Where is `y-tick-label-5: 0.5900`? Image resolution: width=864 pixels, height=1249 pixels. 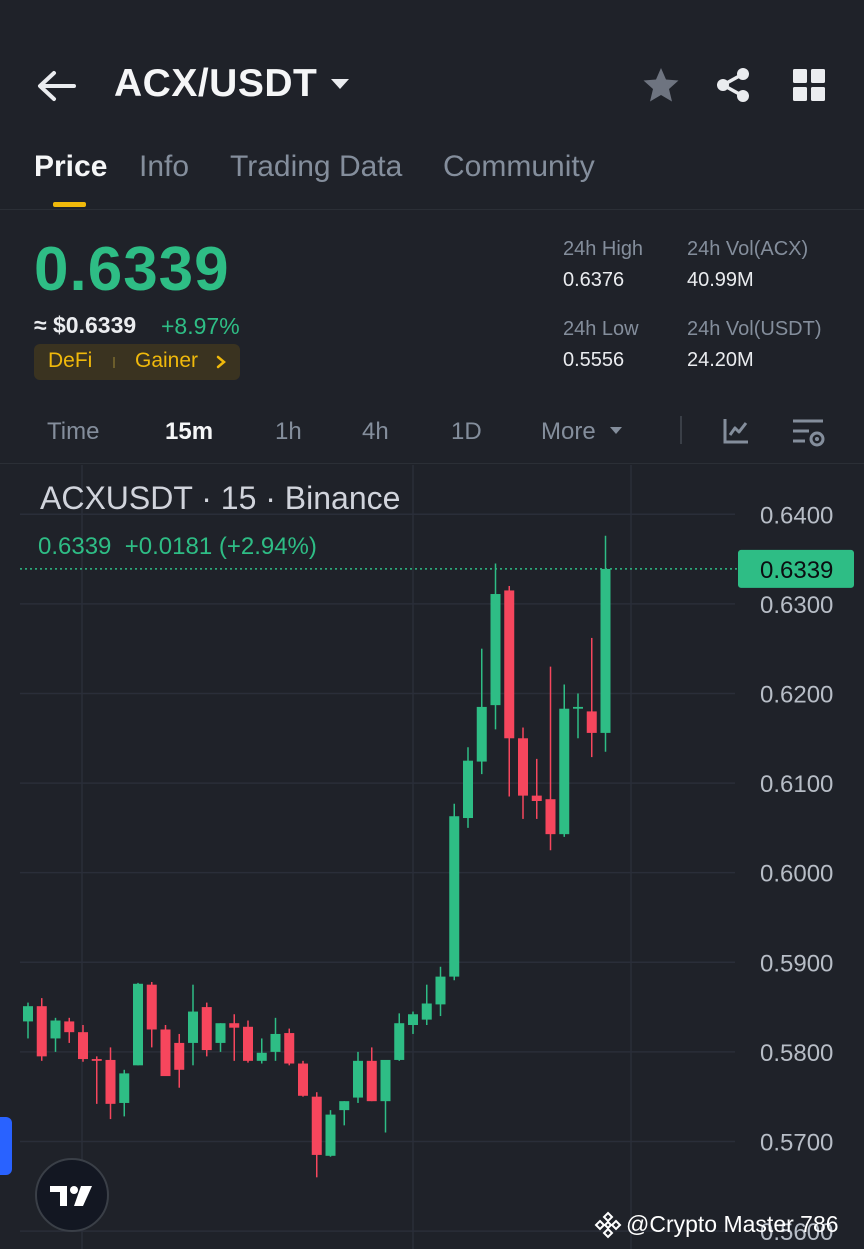
y-tick-label-5: 0.5900 is located at coordinates (796, 963).